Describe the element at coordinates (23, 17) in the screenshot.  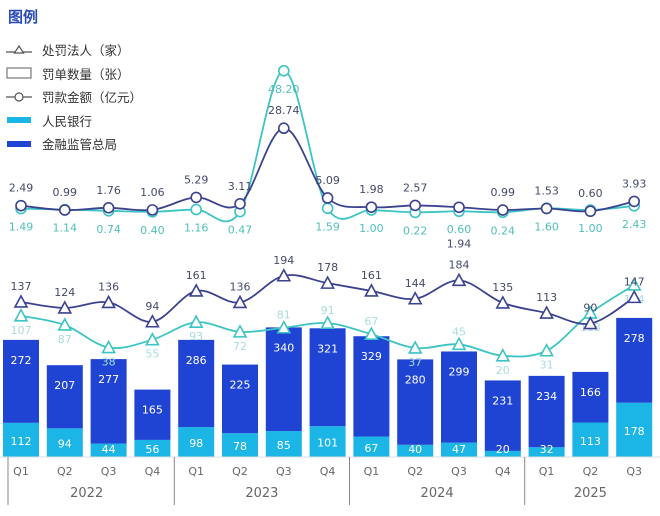
I see `legend-title: 图例` at that location.